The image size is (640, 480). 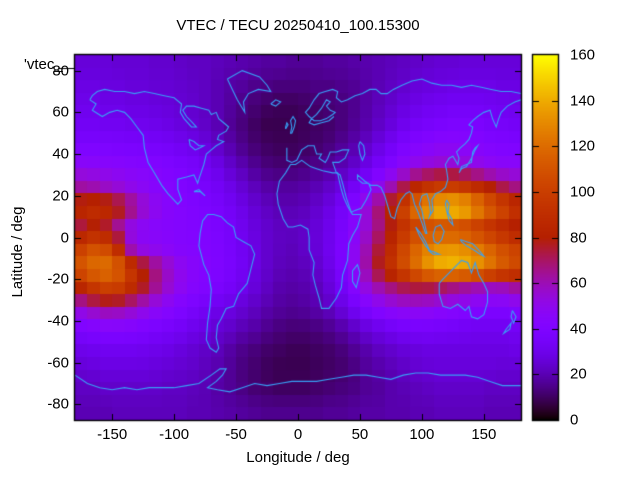 What do you see at coordinates (583, 146) in the screenshot?
I see `colorbar-tick-label: 120` at bounding box center [583, 146].